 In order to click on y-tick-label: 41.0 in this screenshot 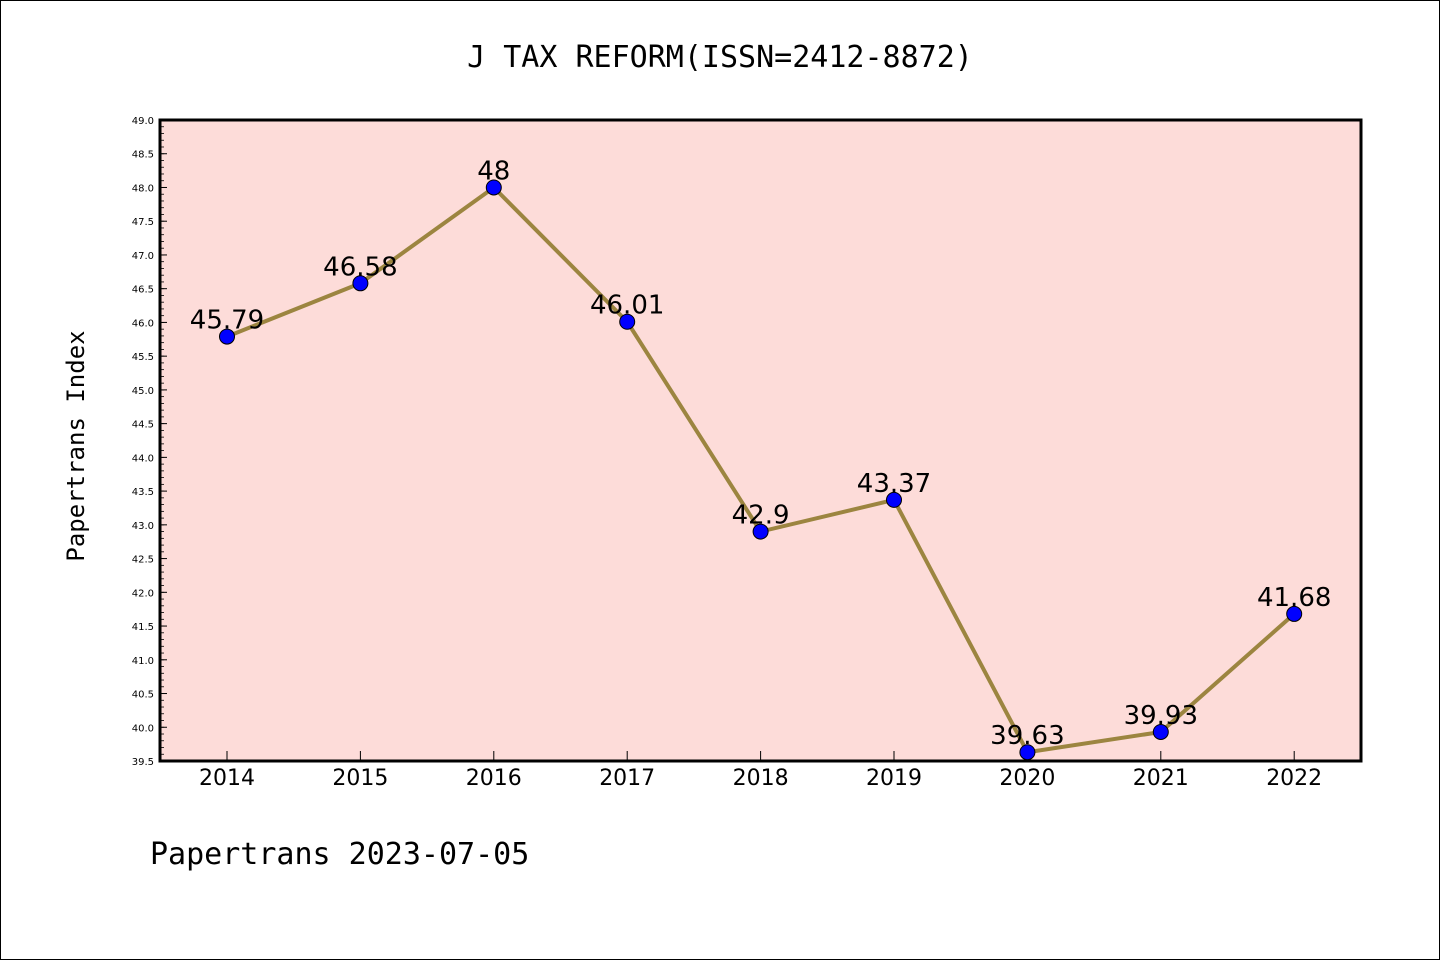, I will do `click(143, 661)`.